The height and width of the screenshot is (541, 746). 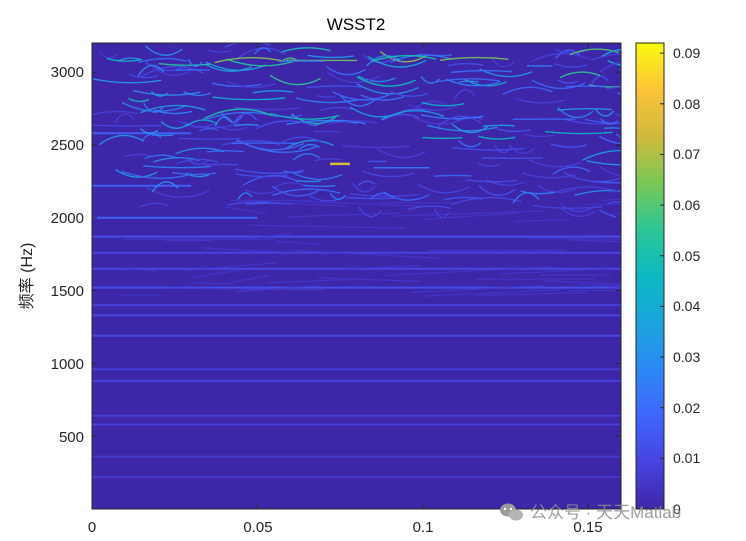 What do you see at coordinates (587, 527) in the screenshot?
I see `x-tick-label: 0.15` at bounding box center [587, 527].